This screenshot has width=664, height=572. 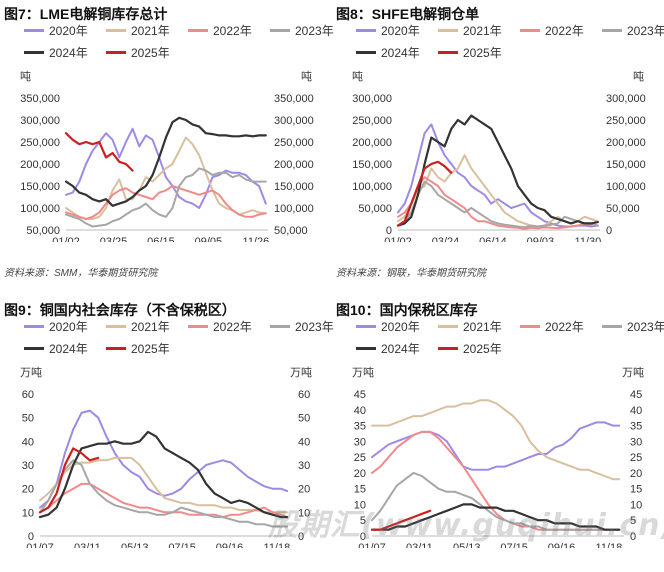 I want to click on x-tick-label: 11/30, so click(x=588, y=239).